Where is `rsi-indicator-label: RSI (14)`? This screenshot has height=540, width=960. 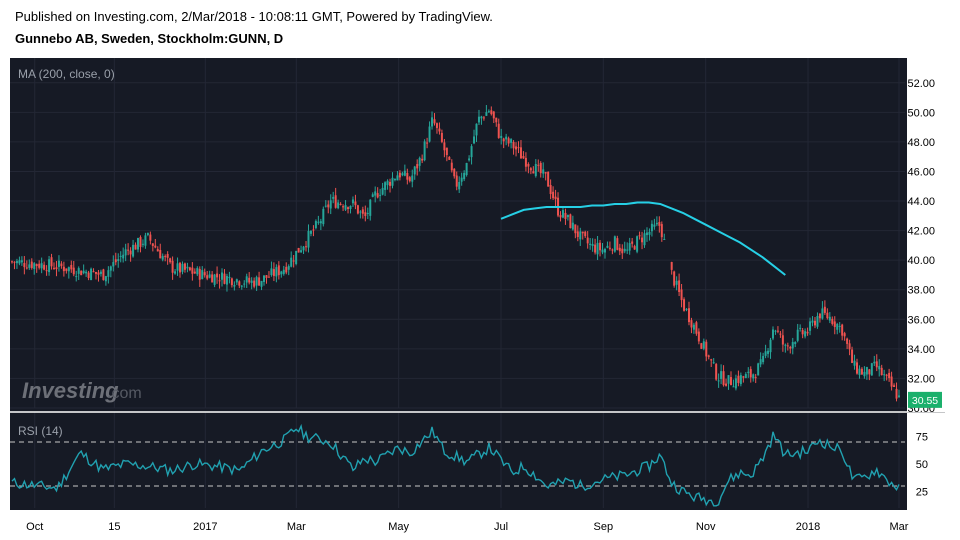 rsi-indicator-label: RSI (14) is located at coordinates (40, 431).